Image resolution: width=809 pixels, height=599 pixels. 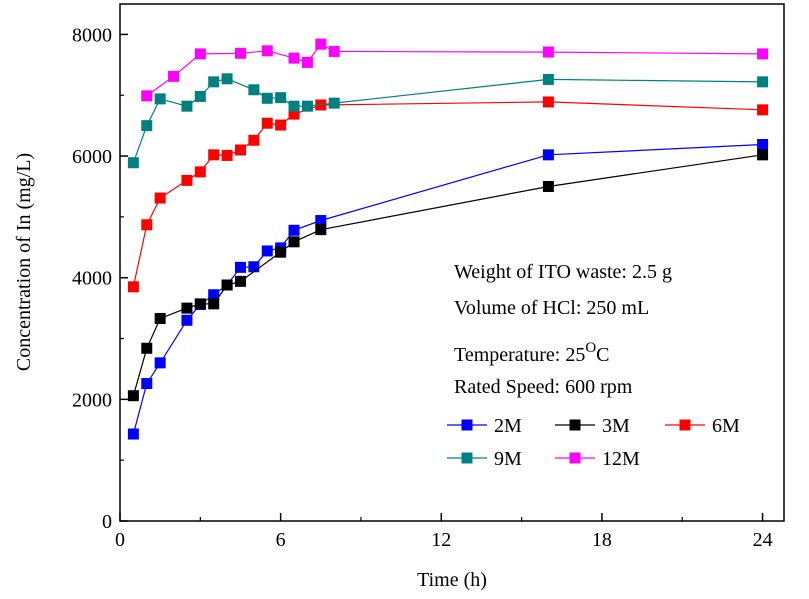 I want to click on x-tick-label-4: 24, so click(x=763, y=540).